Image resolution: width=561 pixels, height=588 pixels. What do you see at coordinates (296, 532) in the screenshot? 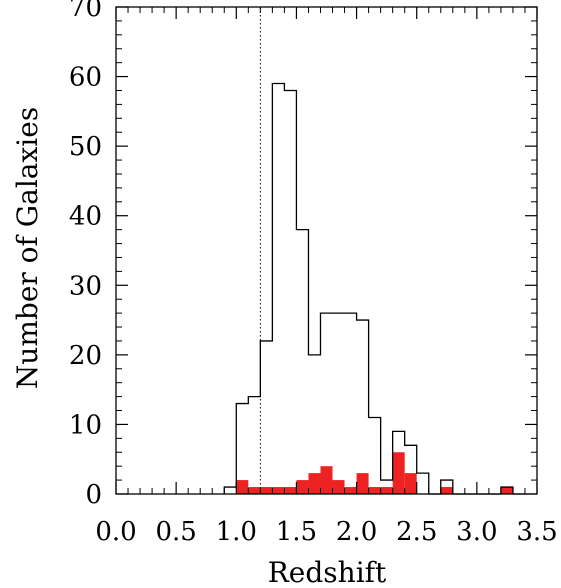
I see `x-tick-label-3: 1.5` at bounding box center [296, 532].